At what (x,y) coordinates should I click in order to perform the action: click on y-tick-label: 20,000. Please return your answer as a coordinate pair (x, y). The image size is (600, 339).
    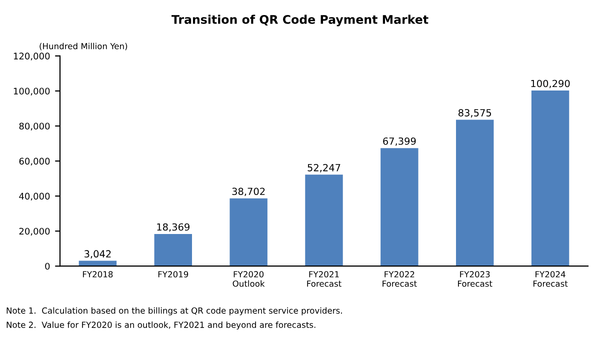
    Looking at the image, I should click on (34, 232).